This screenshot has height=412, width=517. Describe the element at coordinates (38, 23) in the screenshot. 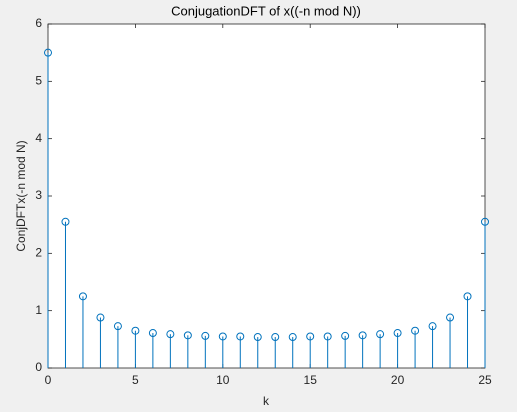

I see `y-tick-label: 6` at that location.